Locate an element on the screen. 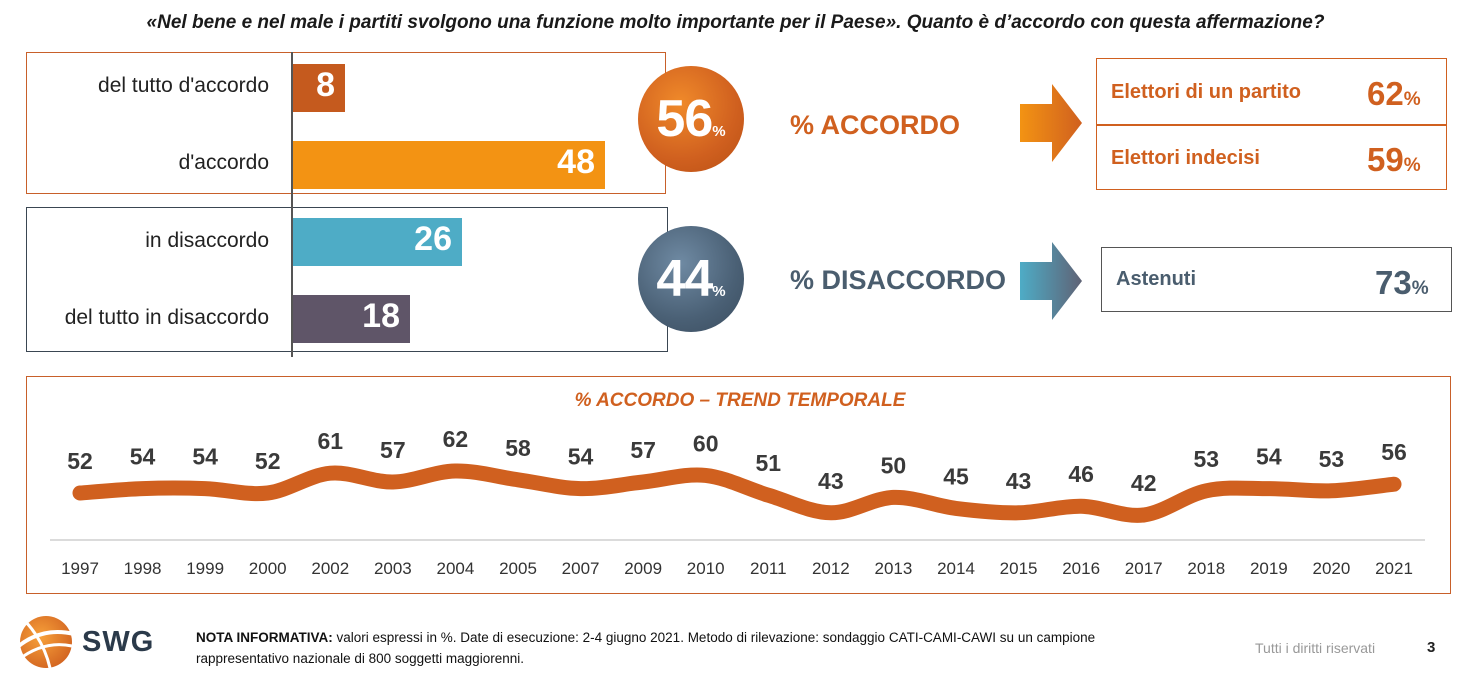 The width and height of the screenshot is (1471, 677). abstain-pct: % is located at coordinates (1420, 288).